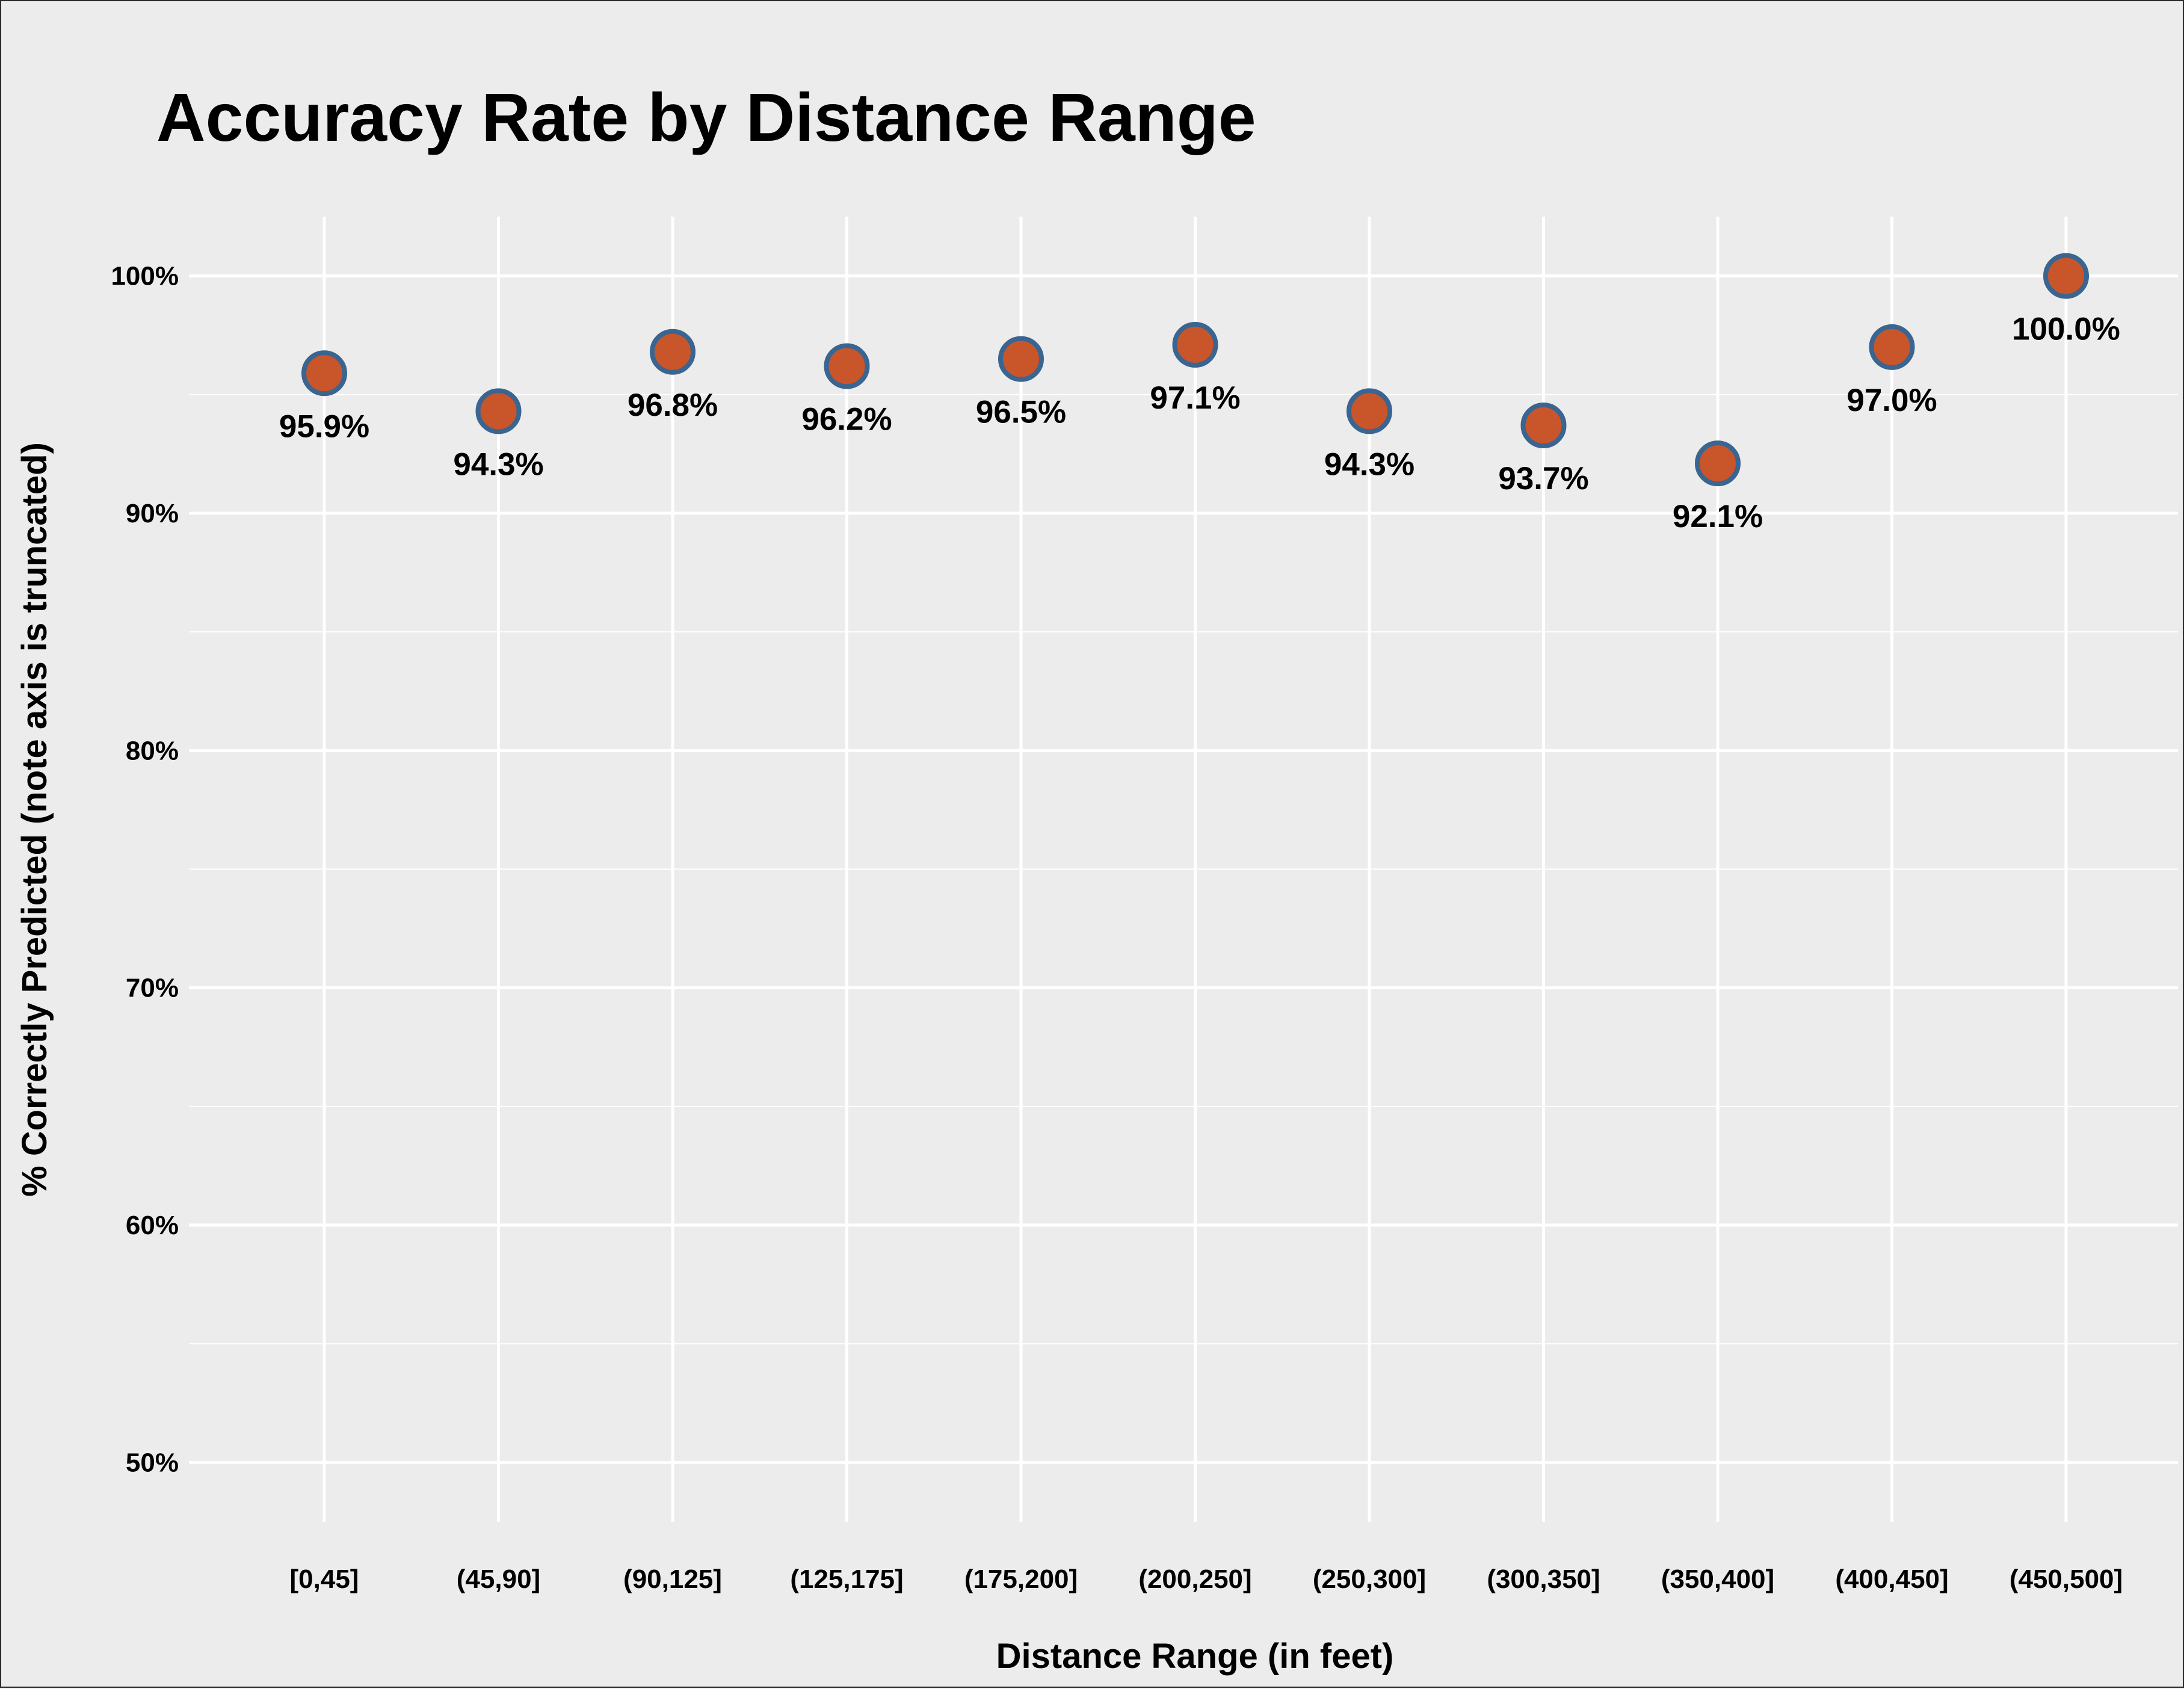 The height and width of the screenshot is (1689, 2184). What do you see at coordinates (324, 426) in the screenshot?
I see `data-label: 95.9%` at bounding box center [324, 426].